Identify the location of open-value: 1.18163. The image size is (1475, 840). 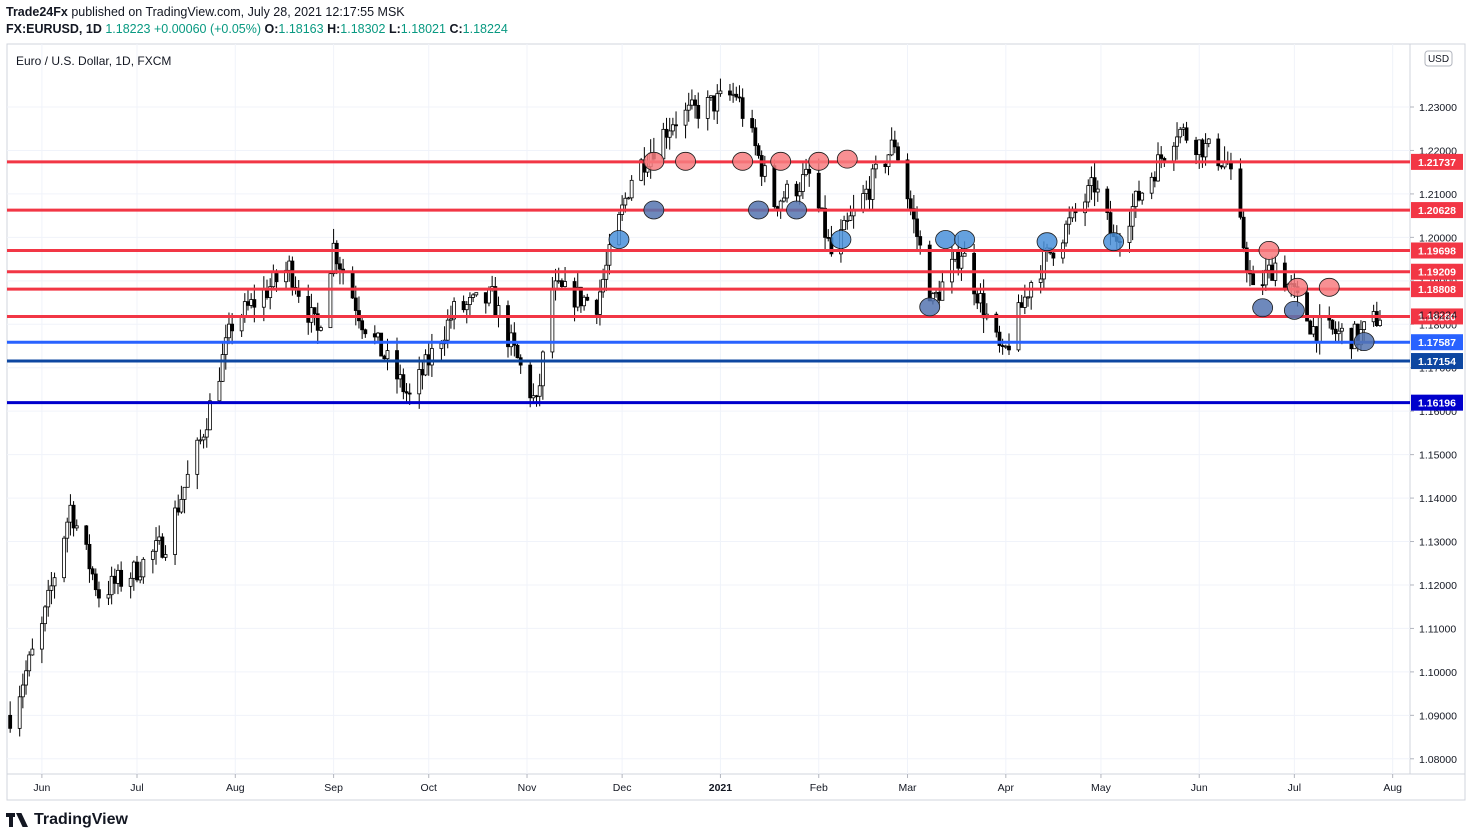
(301, 29).